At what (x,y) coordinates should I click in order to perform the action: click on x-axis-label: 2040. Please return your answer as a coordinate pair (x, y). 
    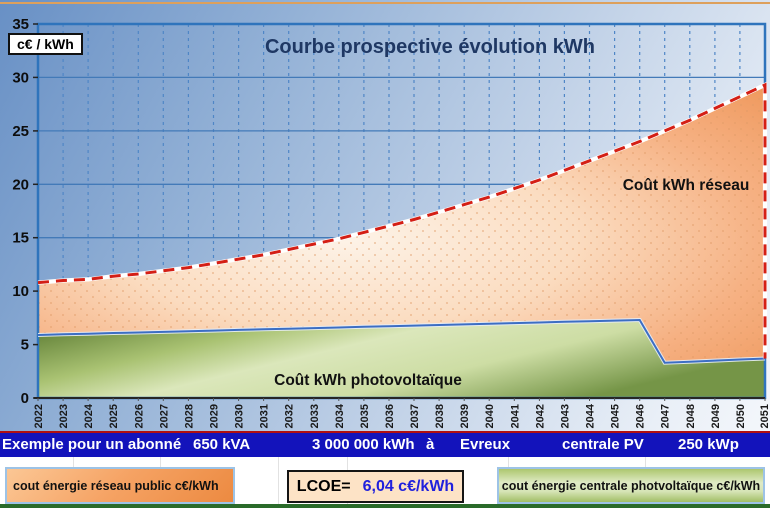
    Looking at the image, I should click on (490, 416).